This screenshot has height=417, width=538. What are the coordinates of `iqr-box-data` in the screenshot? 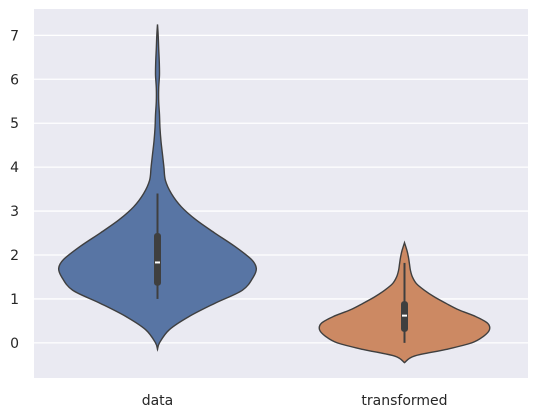 It's located at (157, 259).